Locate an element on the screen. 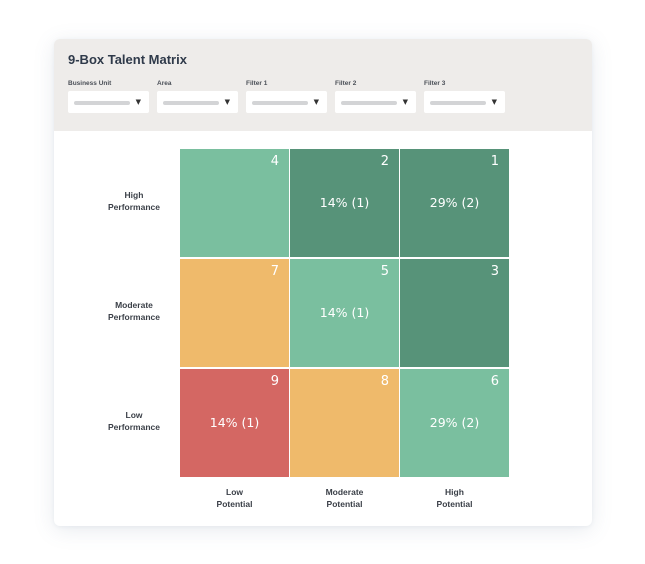 The height and width of the screenshot is (564, 645). row-label-moderate-performance: Moderate Performance is located at coordinates (134, 311).